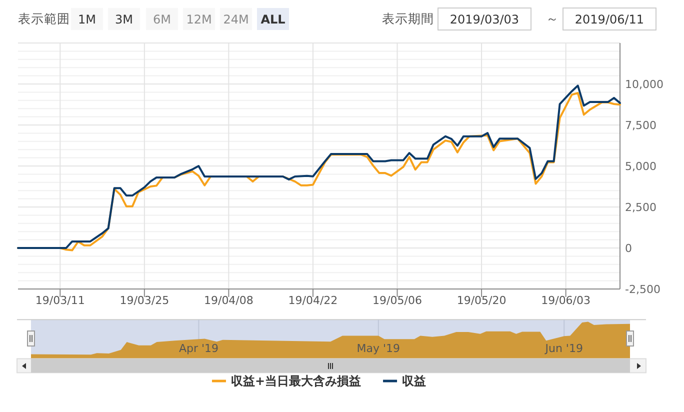  I want to click on x-tick-label: 19/06/03, so click(566, 300).